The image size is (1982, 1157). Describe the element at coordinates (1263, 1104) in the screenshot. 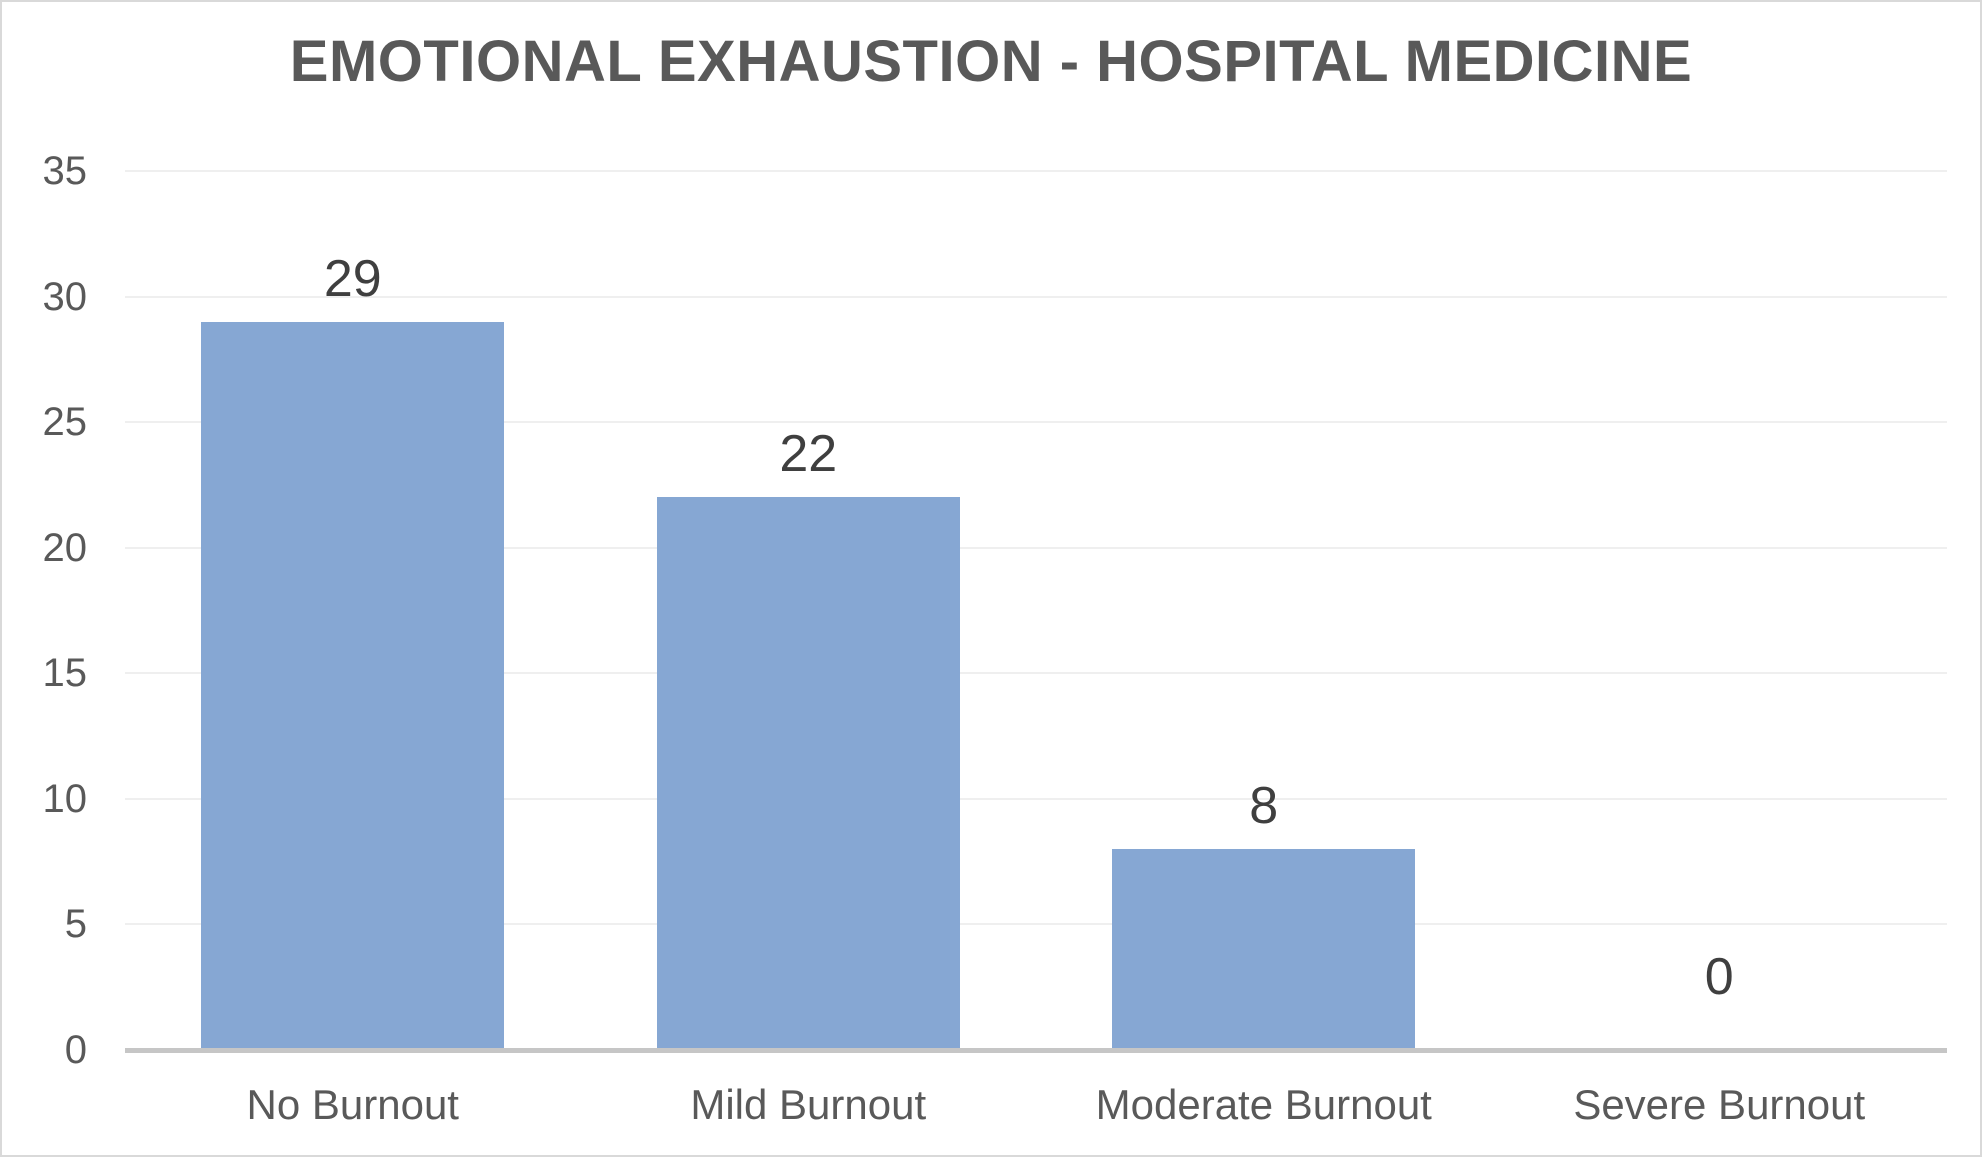

I see `x-category-label: Moderate Burnout` at that location.